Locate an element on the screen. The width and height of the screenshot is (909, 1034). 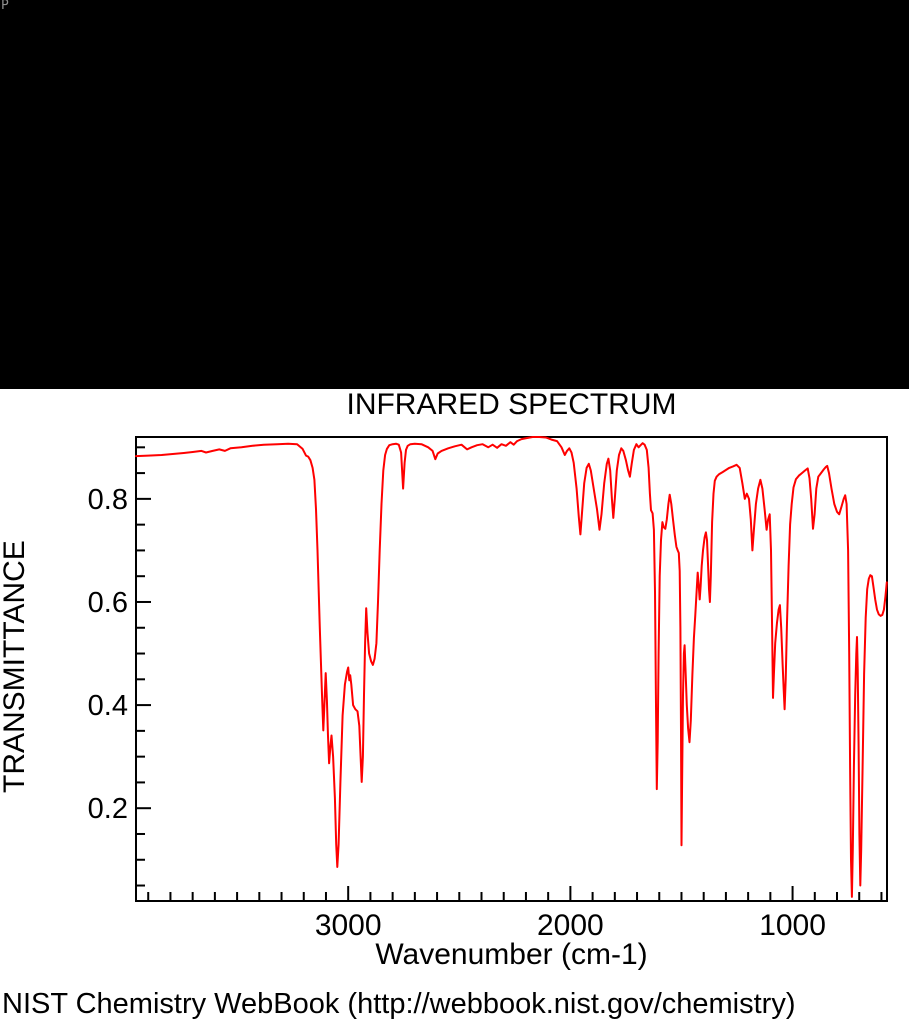
y-tick-label: 0.4 is located at coordinates (108, 706).